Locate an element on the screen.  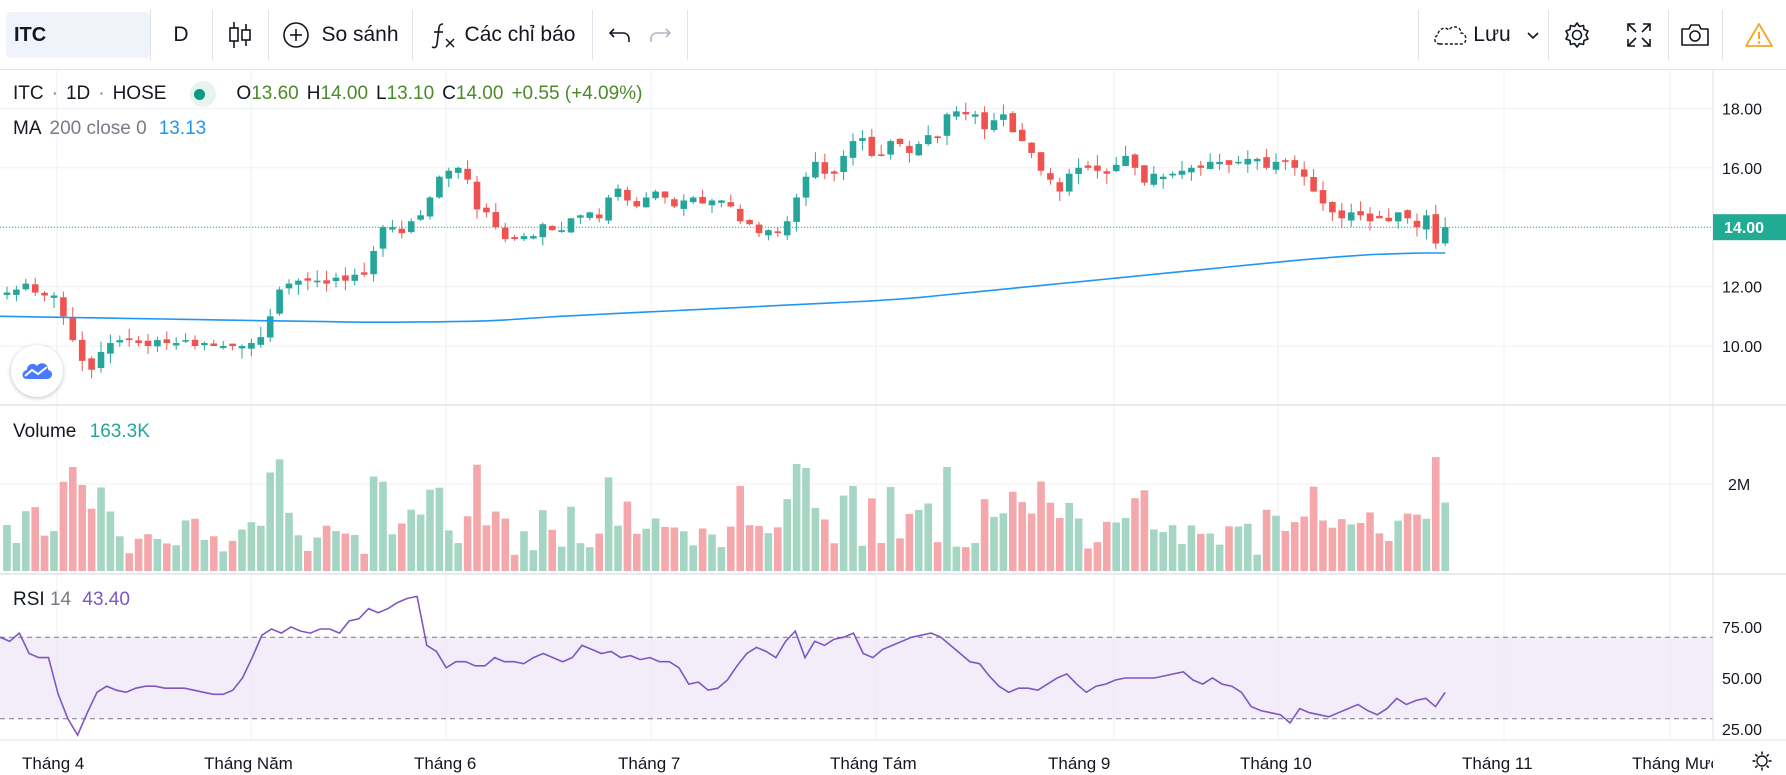
open-label: O is located at coordinates (244, 93).